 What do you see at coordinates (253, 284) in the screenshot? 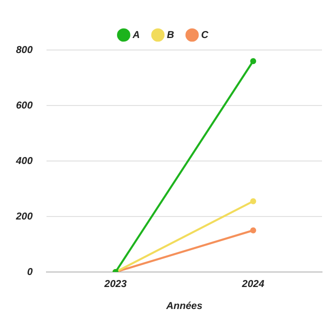
I see `x-tick-label: 2024` at bounding box center [253, 284].